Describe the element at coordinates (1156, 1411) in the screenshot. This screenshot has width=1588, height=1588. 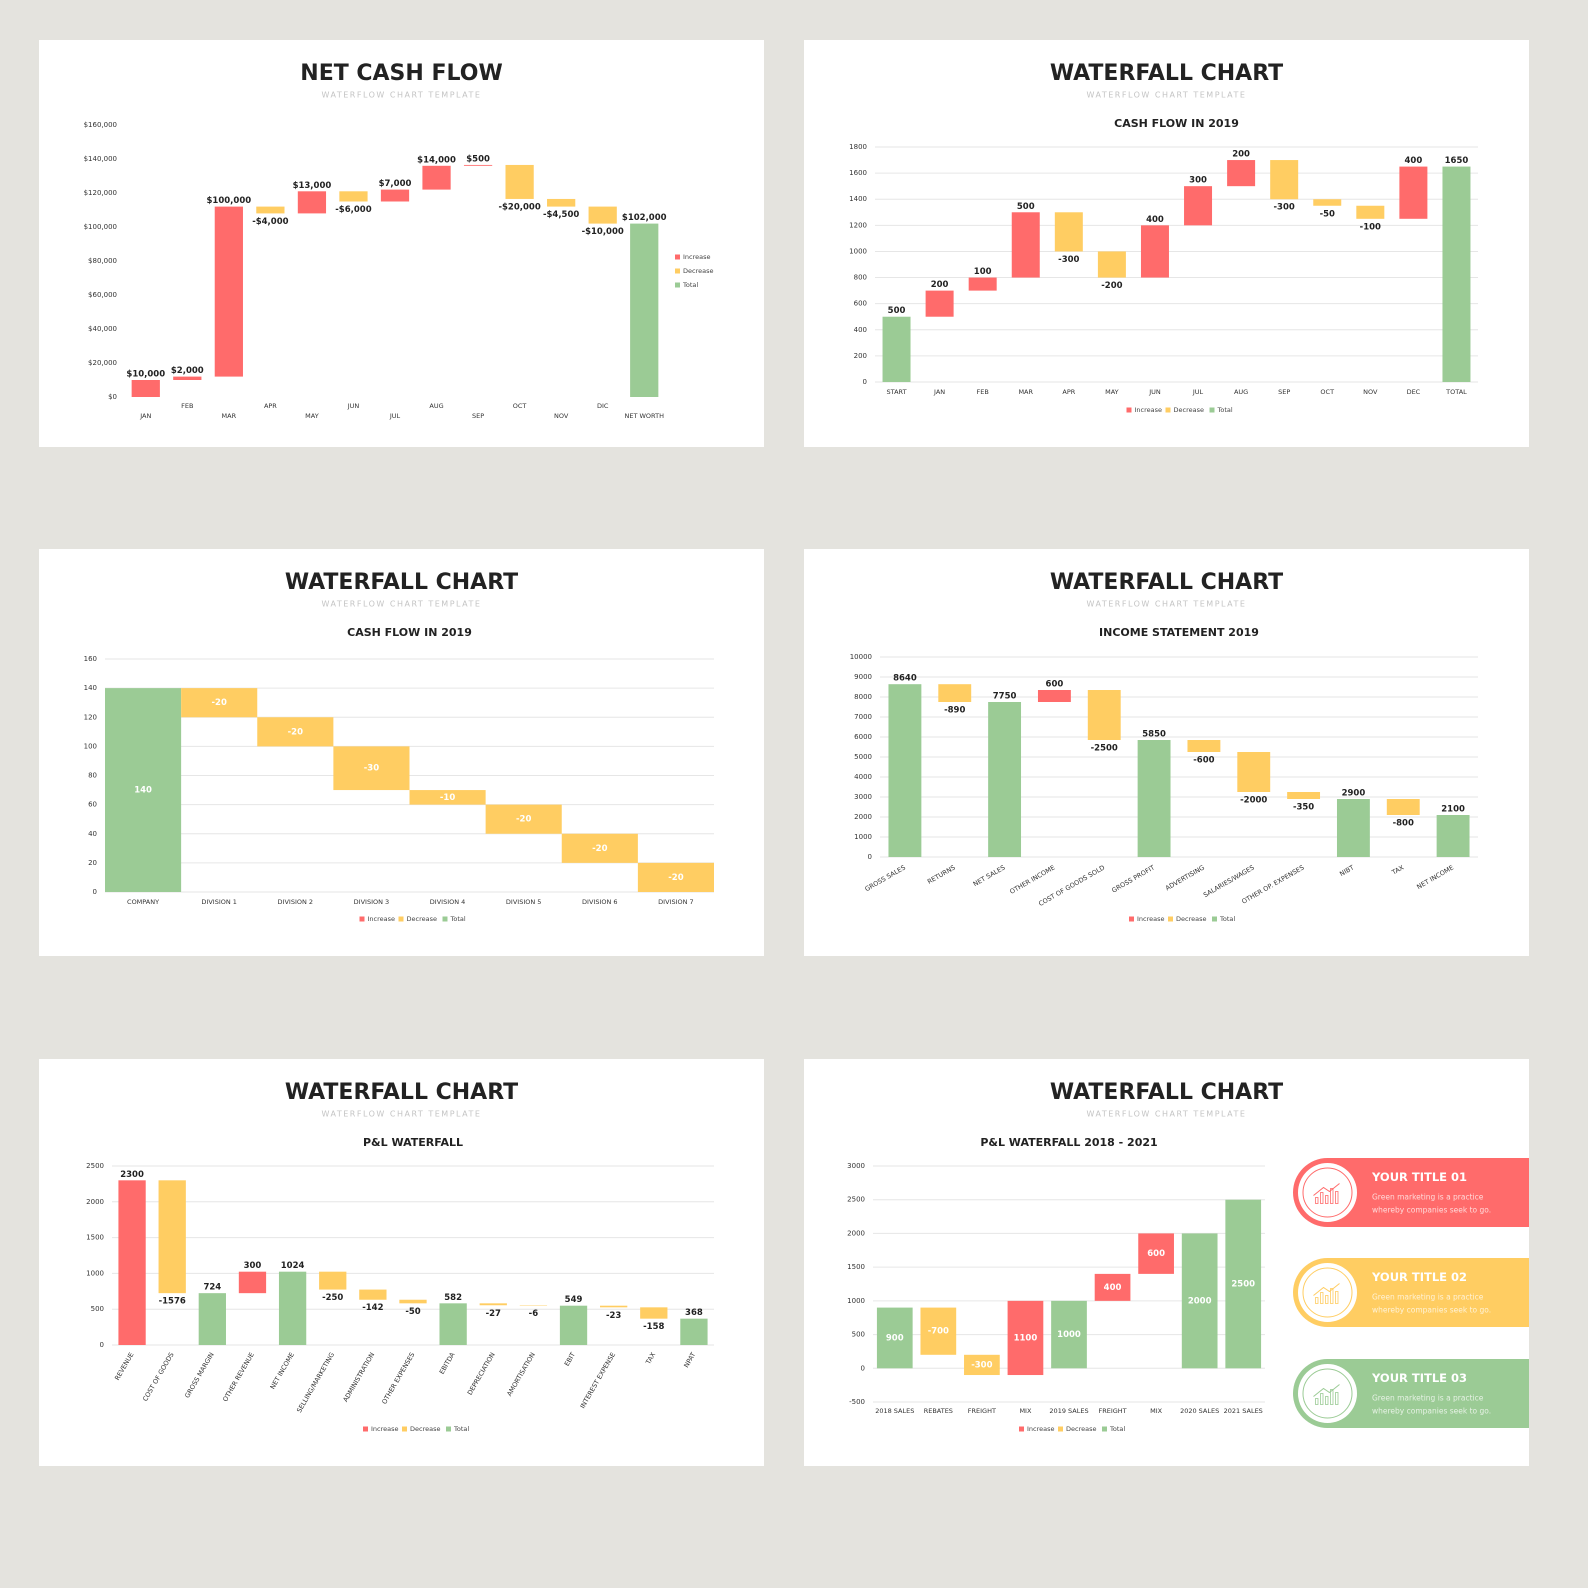
I see `x-tick-label: MIX` at that location.